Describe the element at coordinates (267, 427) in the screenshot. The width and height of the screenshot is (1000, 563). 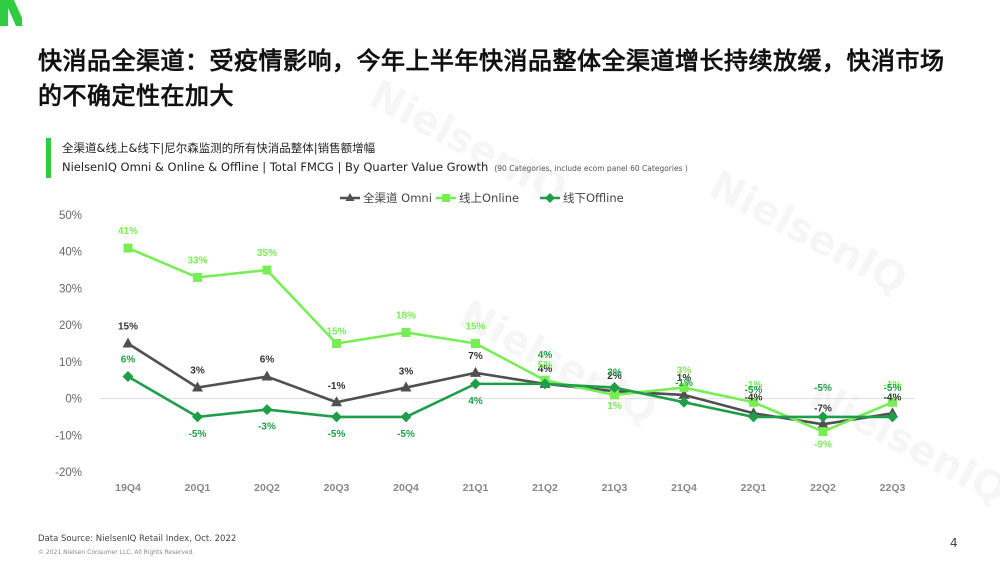
I see `data-label: -3%` at that location.